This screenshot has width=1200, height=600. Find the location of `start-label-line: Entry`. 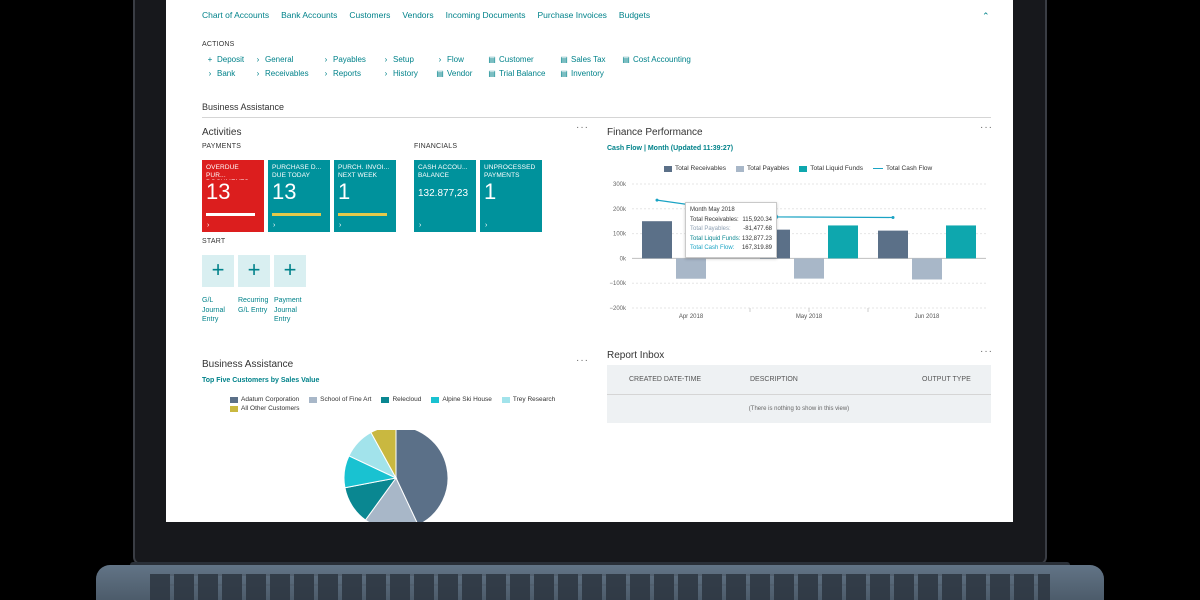

start-label-line: Entry is located at coordinates (210, 319).